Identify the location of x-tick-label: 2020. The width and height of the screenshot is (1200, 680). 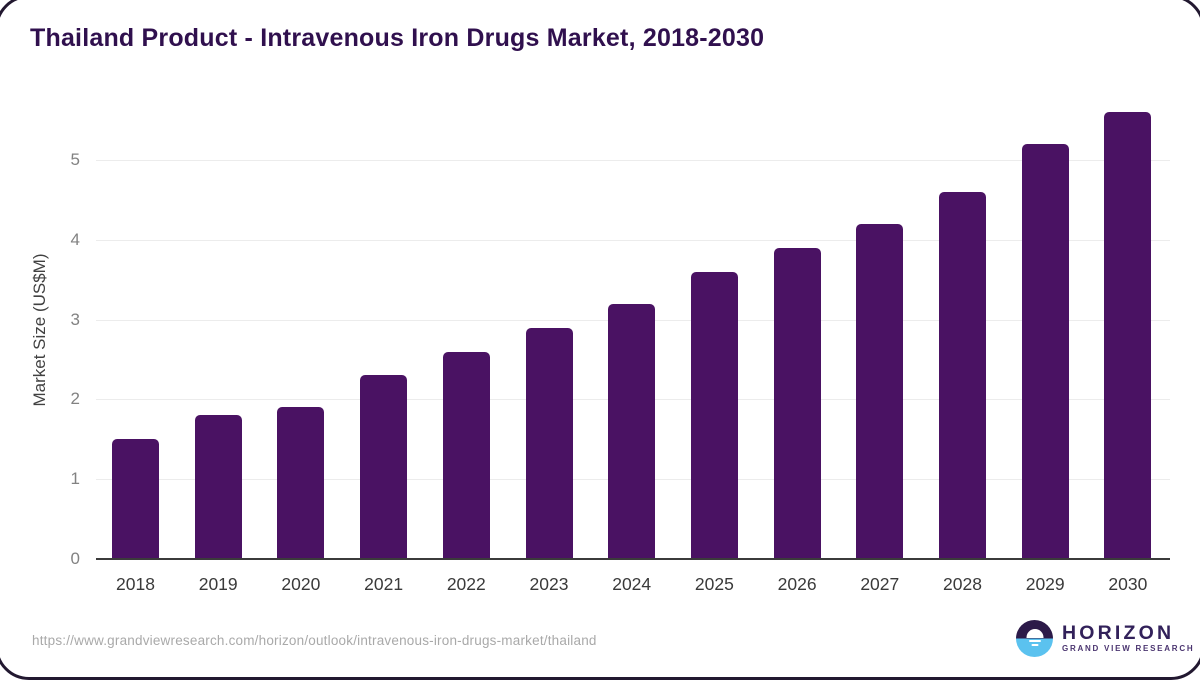
(301, 584).